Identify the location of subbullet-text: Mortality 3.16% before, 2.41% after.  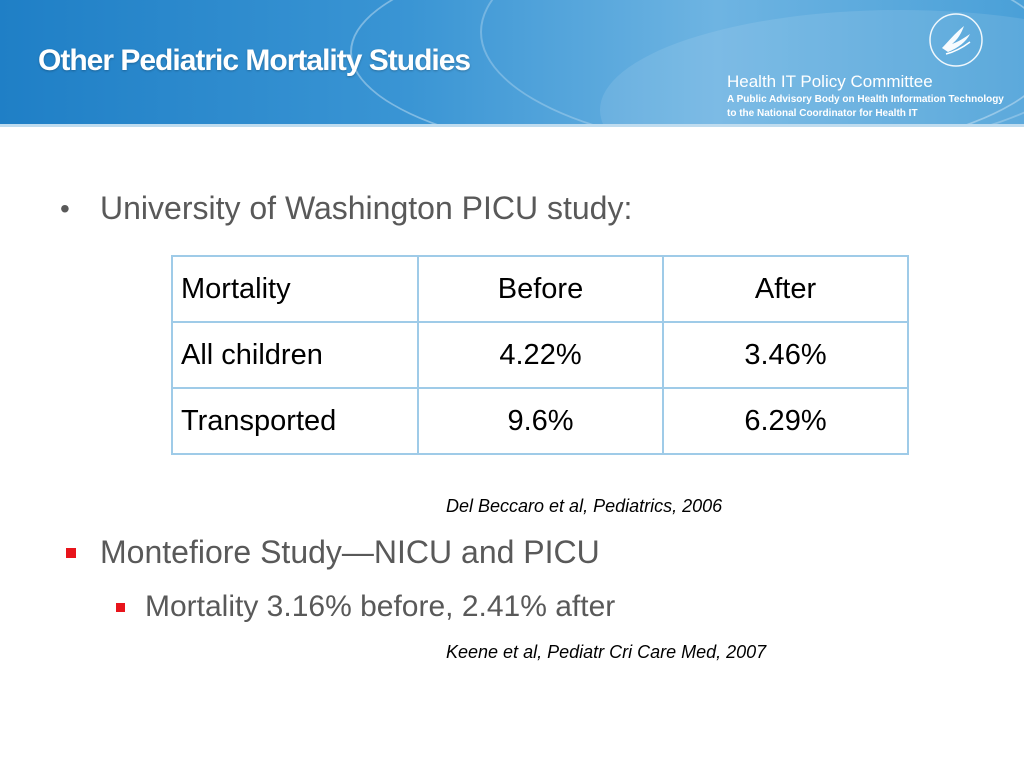
(380, 606).